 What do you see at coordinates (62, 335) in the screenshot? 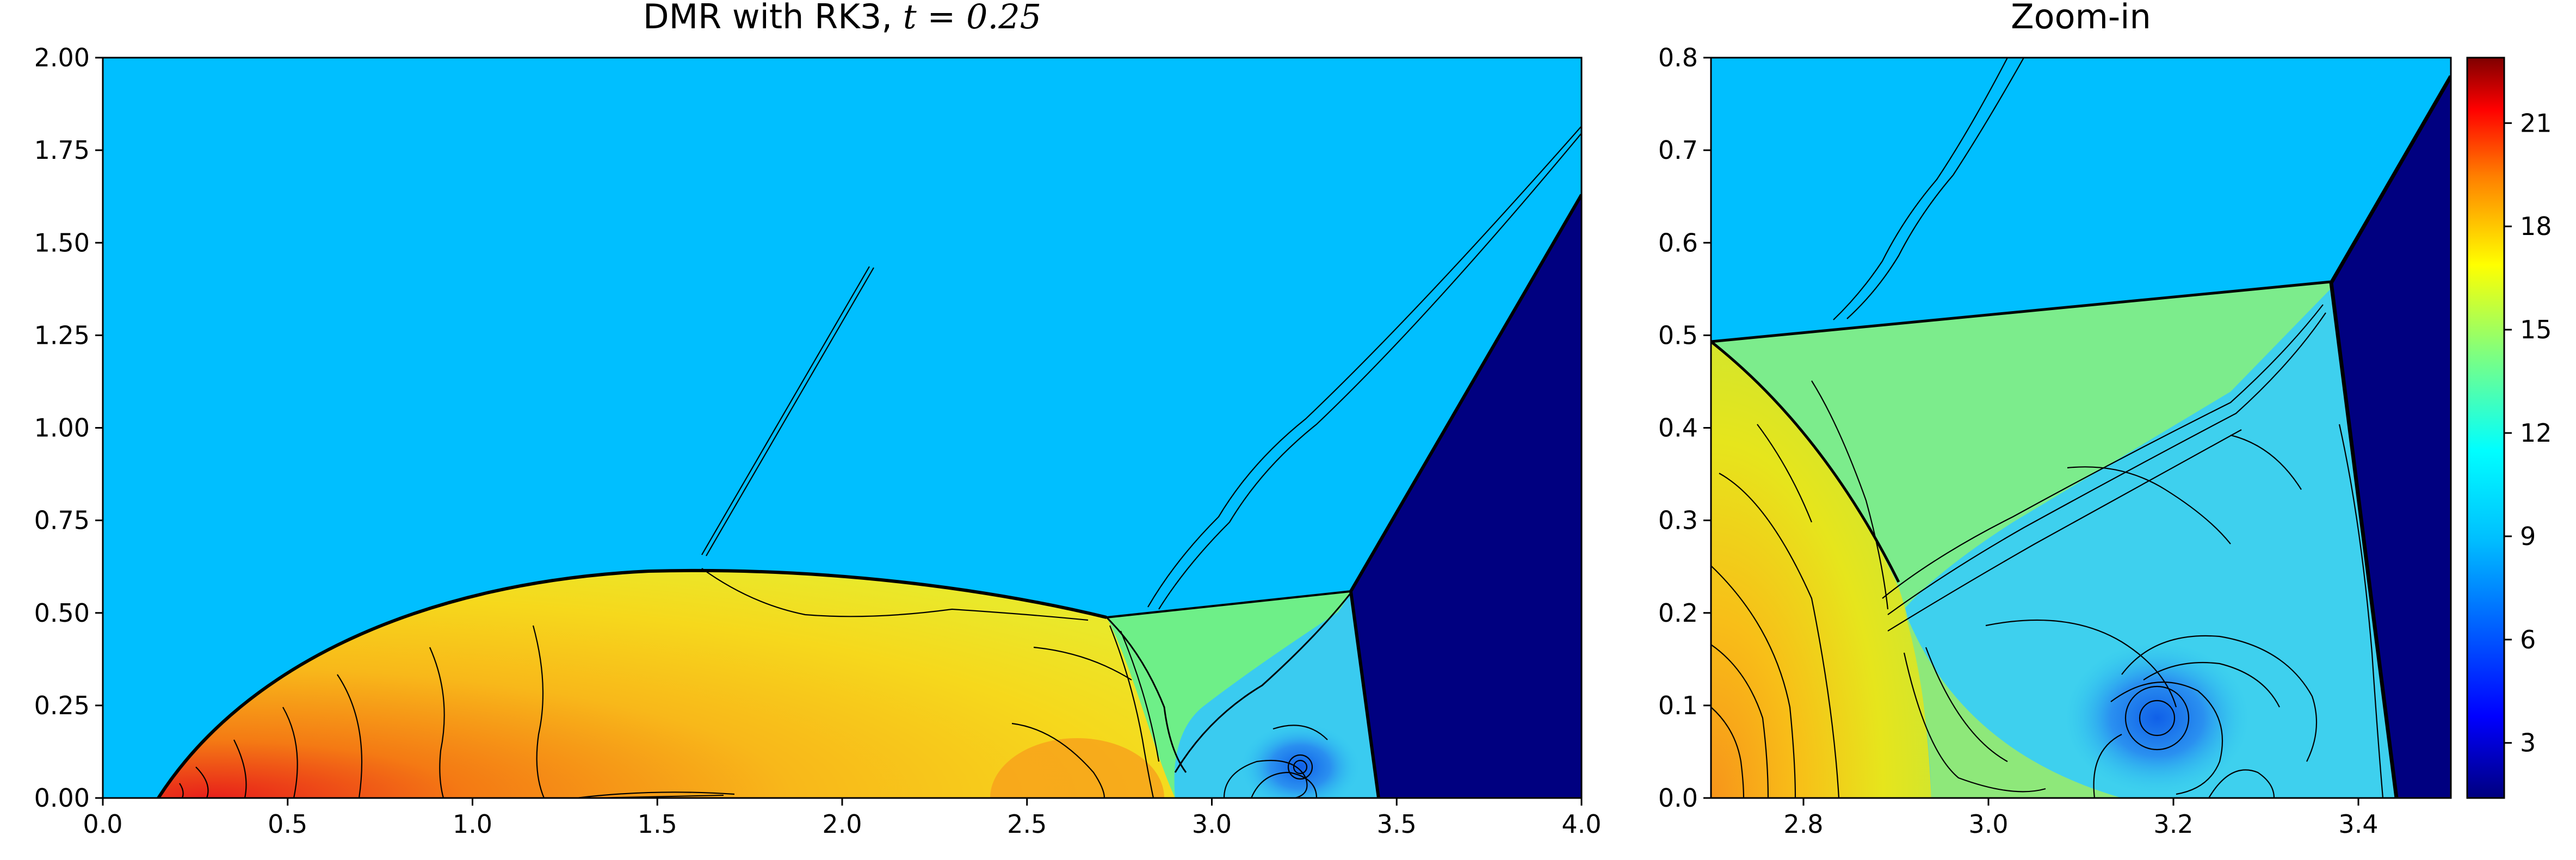
I see `main-y-tick-label: 1.25` at bounding box center [62, 335].